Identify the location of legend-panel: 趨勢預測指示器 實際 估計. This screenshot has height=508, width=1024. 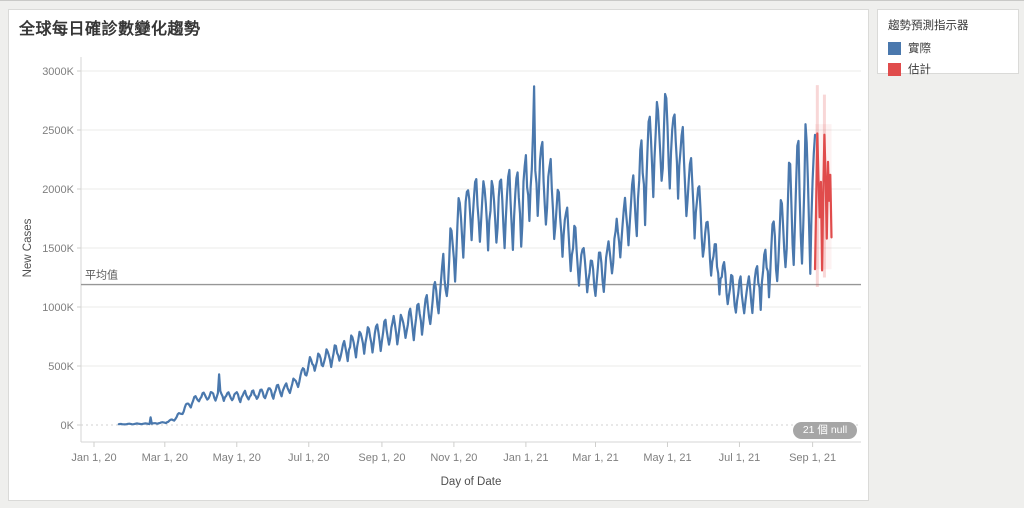
(948, 43).